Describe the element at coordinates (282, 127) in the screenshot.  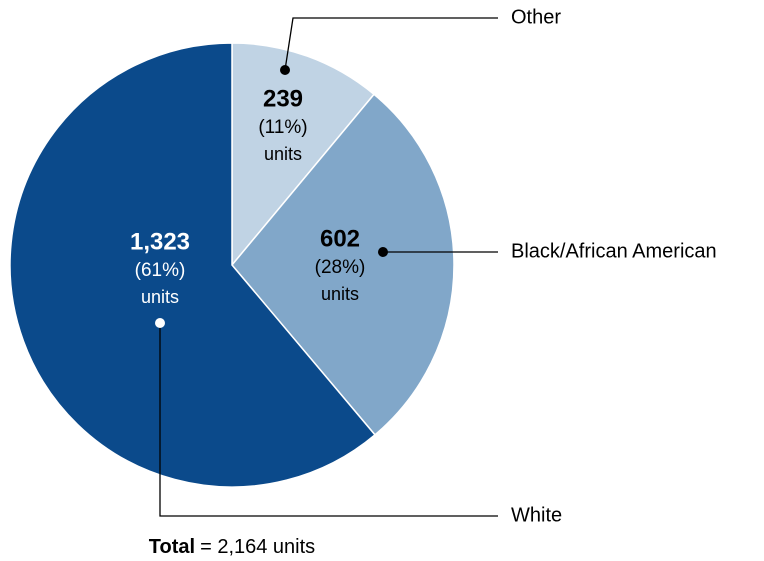
I see `percent-label: (11%)` at that location.